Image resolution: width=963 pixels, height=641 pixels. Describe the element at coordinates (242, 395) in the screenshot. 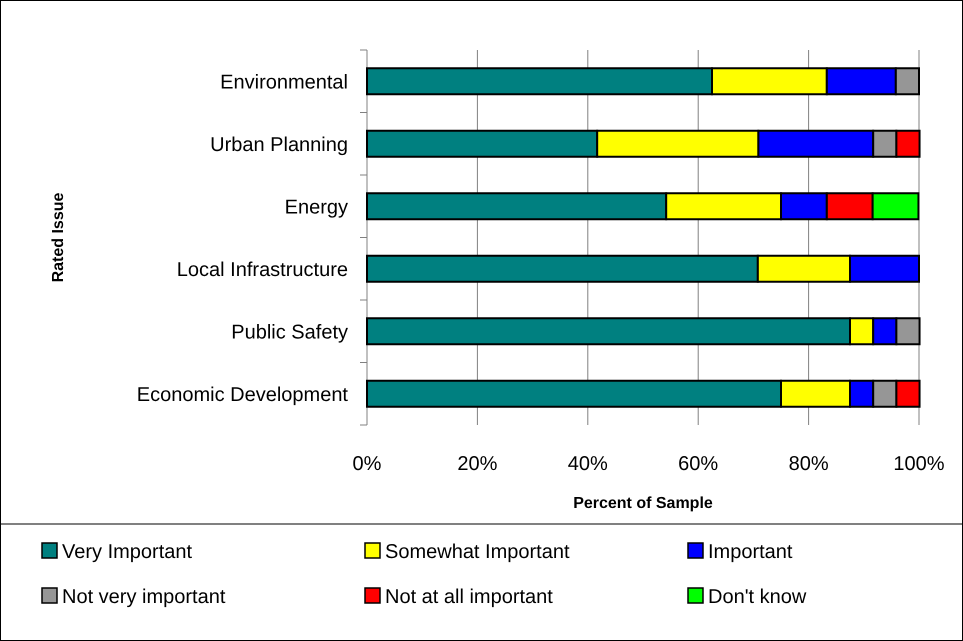

I see `y-tick-label: Economic Development` at that location.